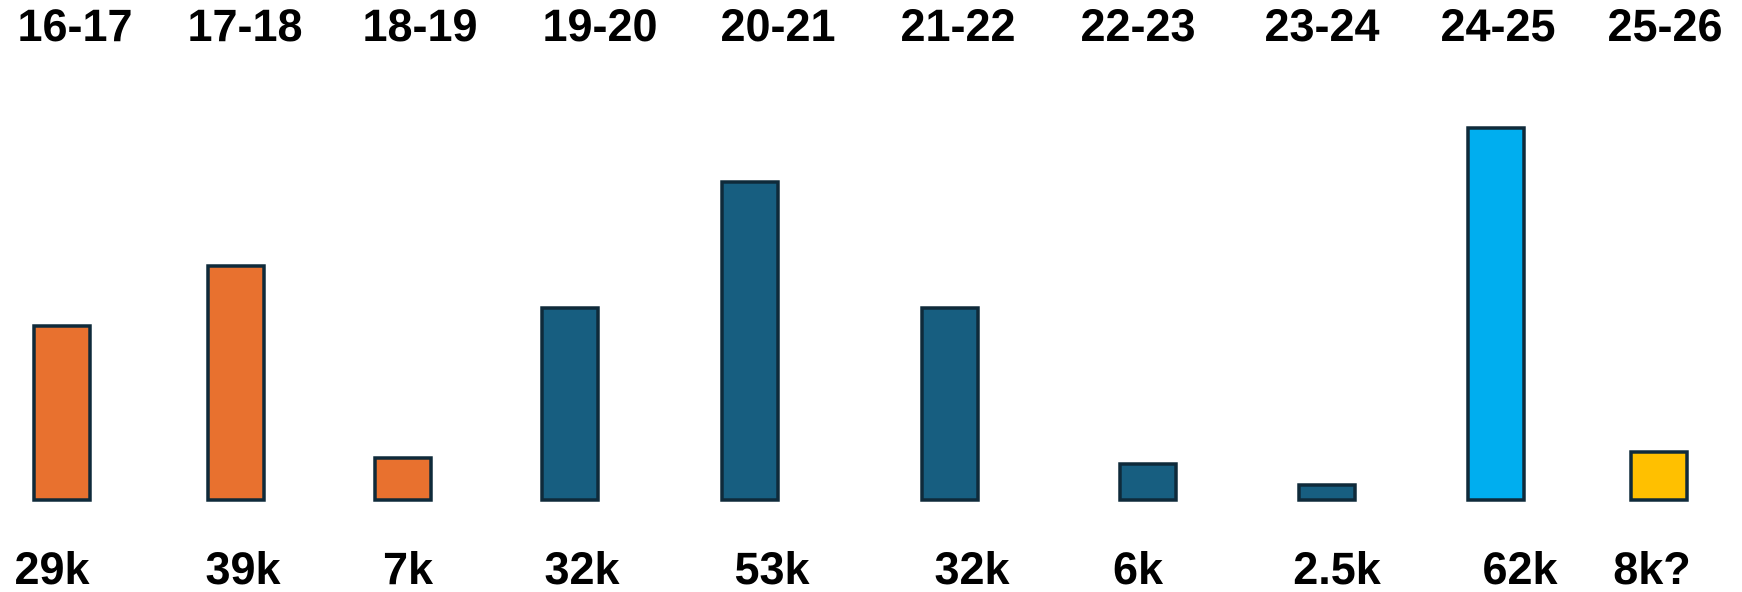 The height and width of the screenshot is (592, 1742). I want to click on category-label: 24-25, so click(1497, 25).